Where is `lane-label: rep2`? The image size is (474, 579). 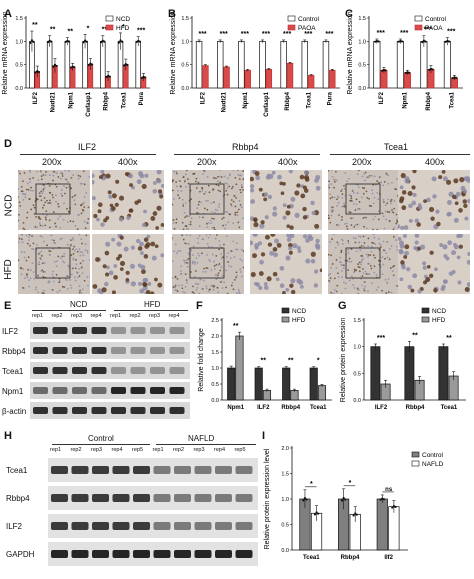
lane-label: rep2 is located at coordinates (135, 316).